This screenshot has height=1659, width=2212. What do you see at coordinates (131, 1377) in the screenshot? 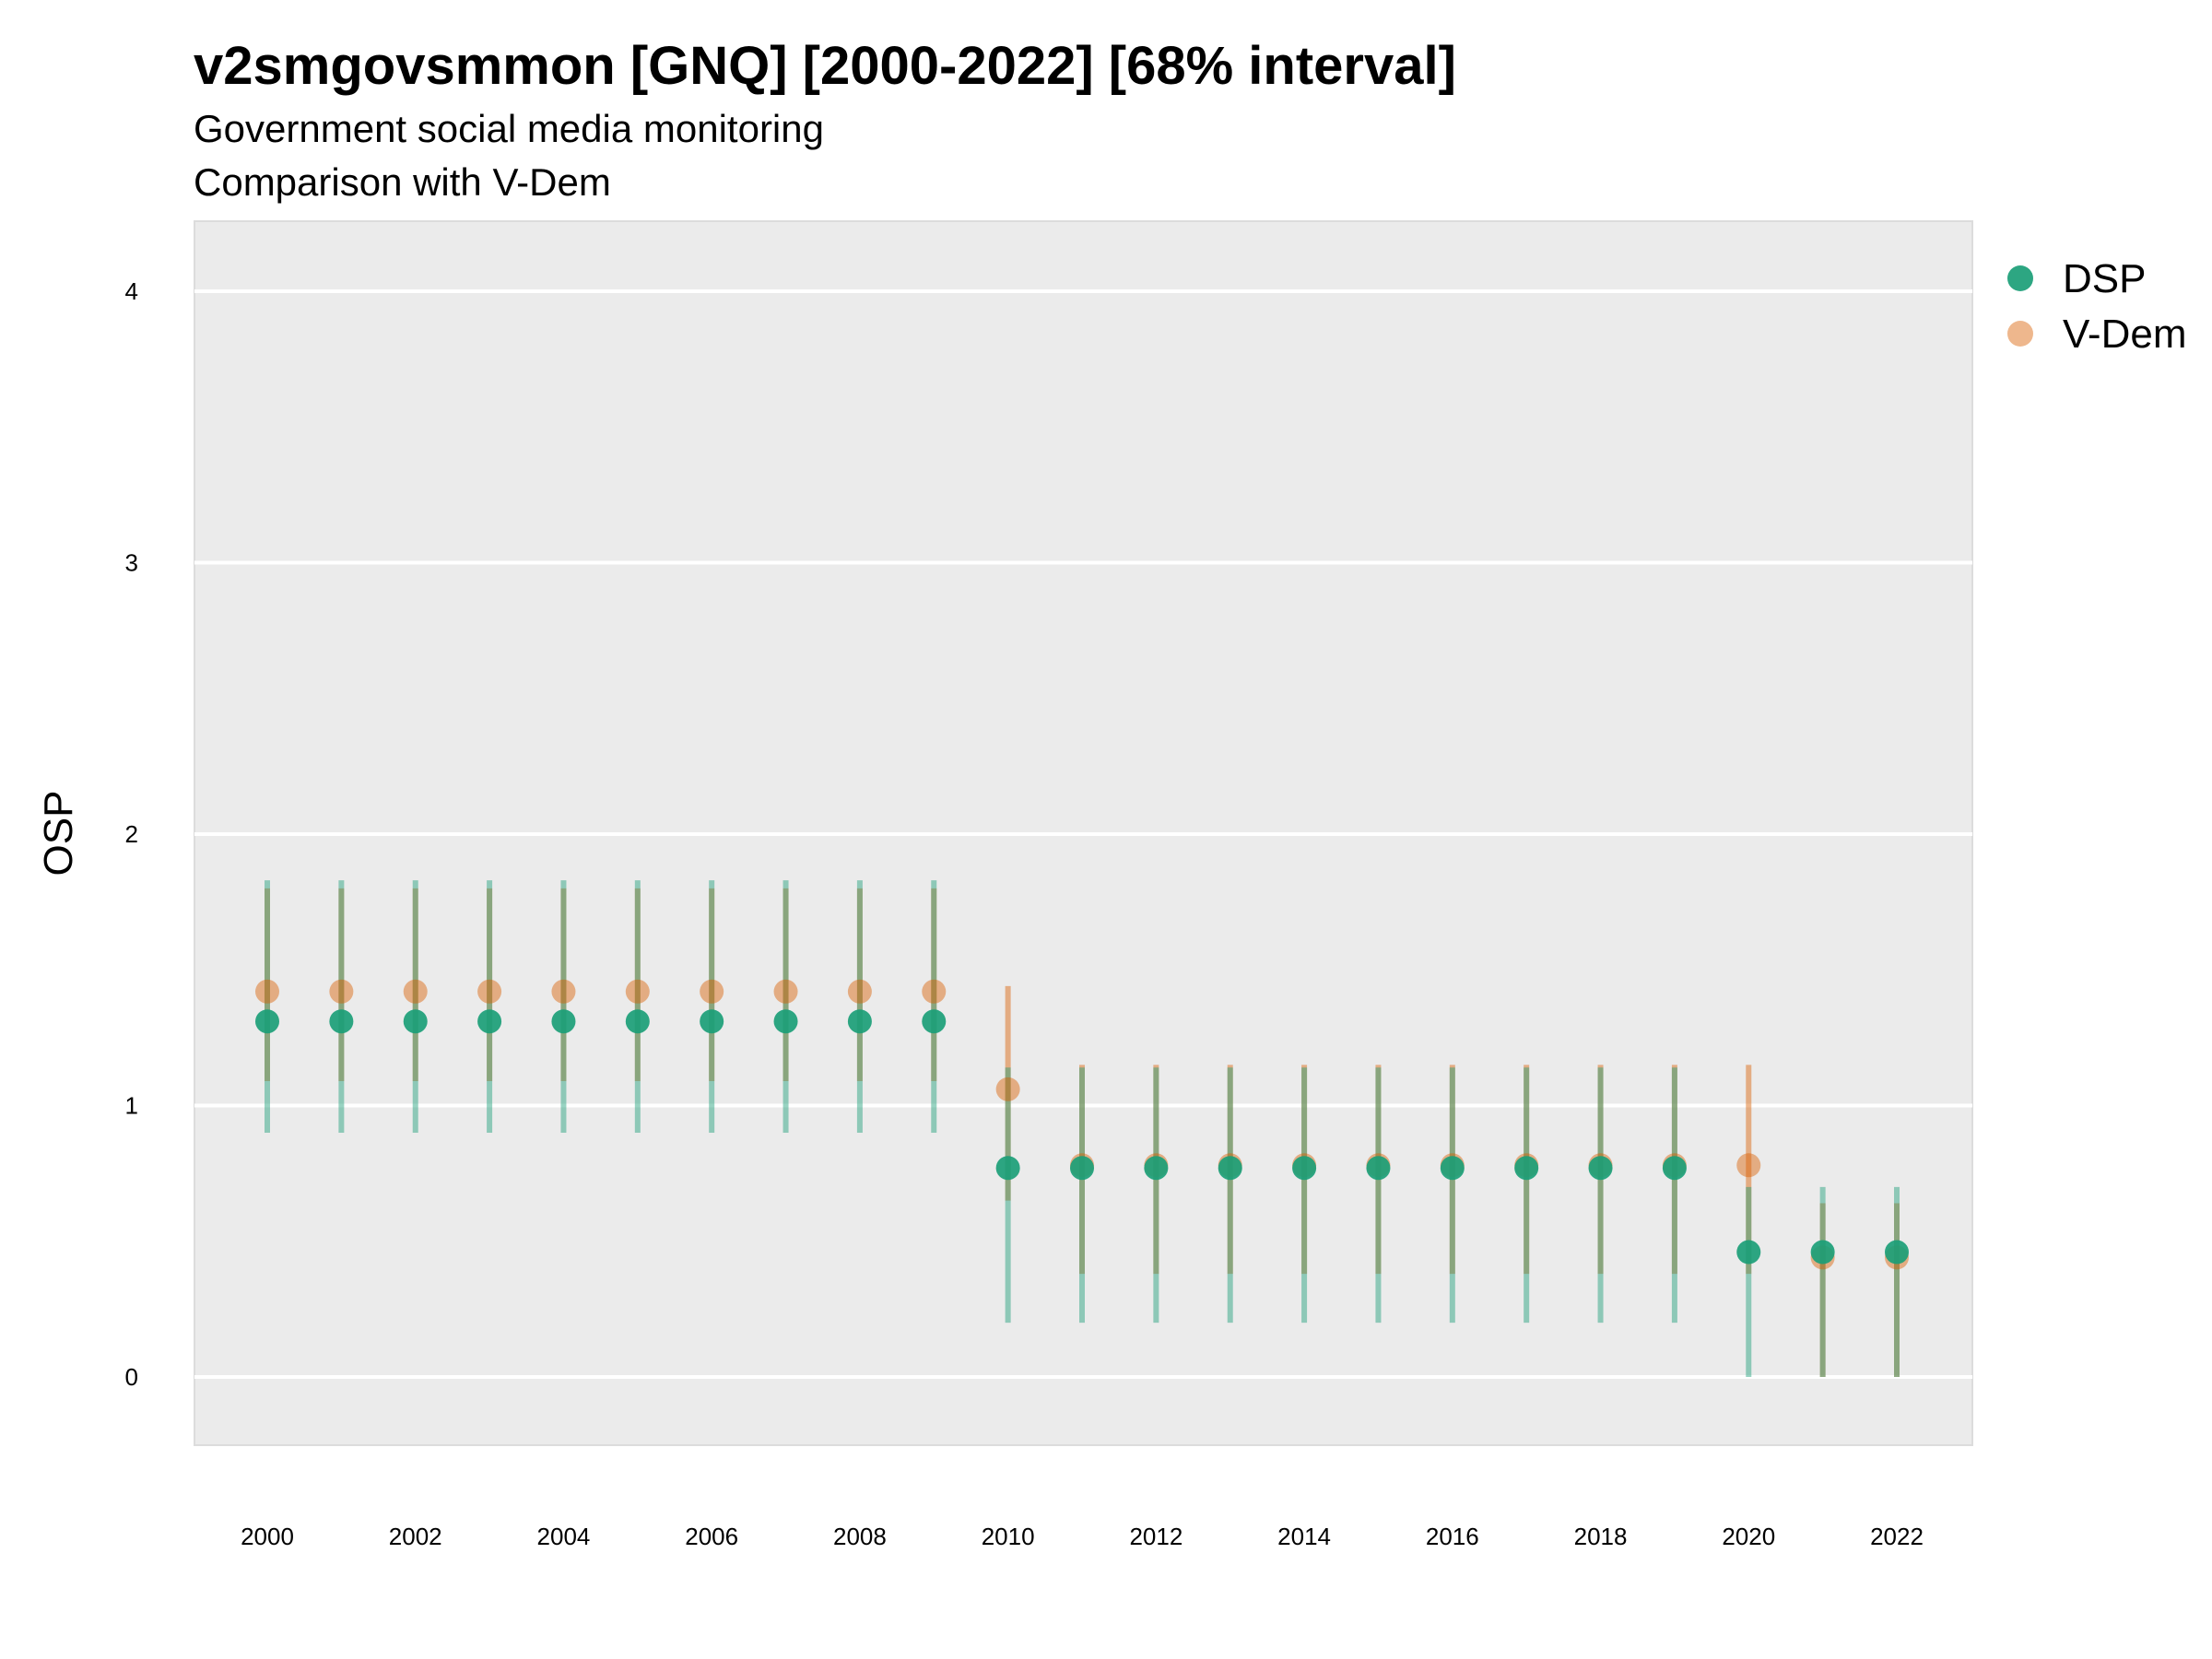
I see `y-tick-label: 0` at bounding box center [131, 1377].